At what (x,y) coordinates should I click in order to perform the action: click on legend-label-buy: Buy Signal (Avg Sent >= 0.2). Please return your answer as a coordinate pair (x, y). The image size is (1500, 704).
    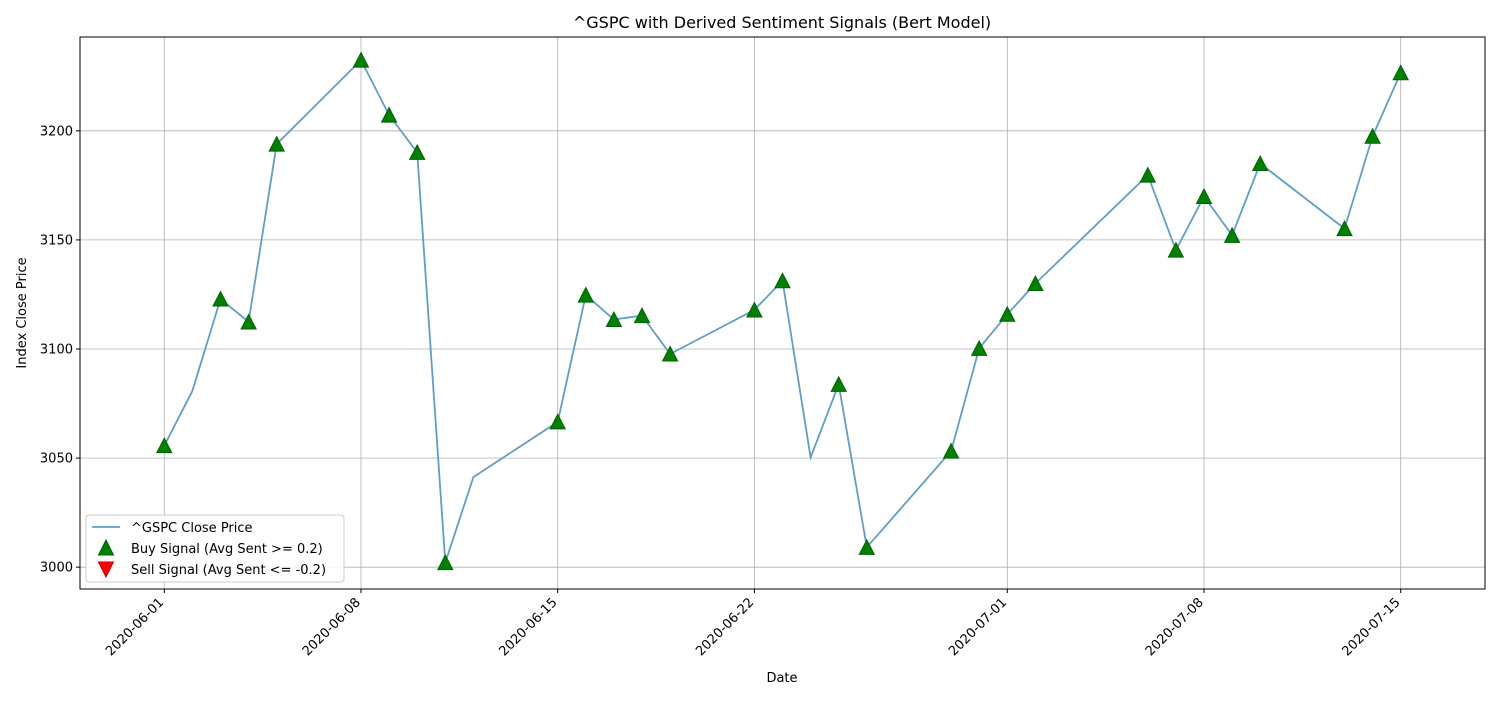
    Looking at the image, I should click on (227, 549).